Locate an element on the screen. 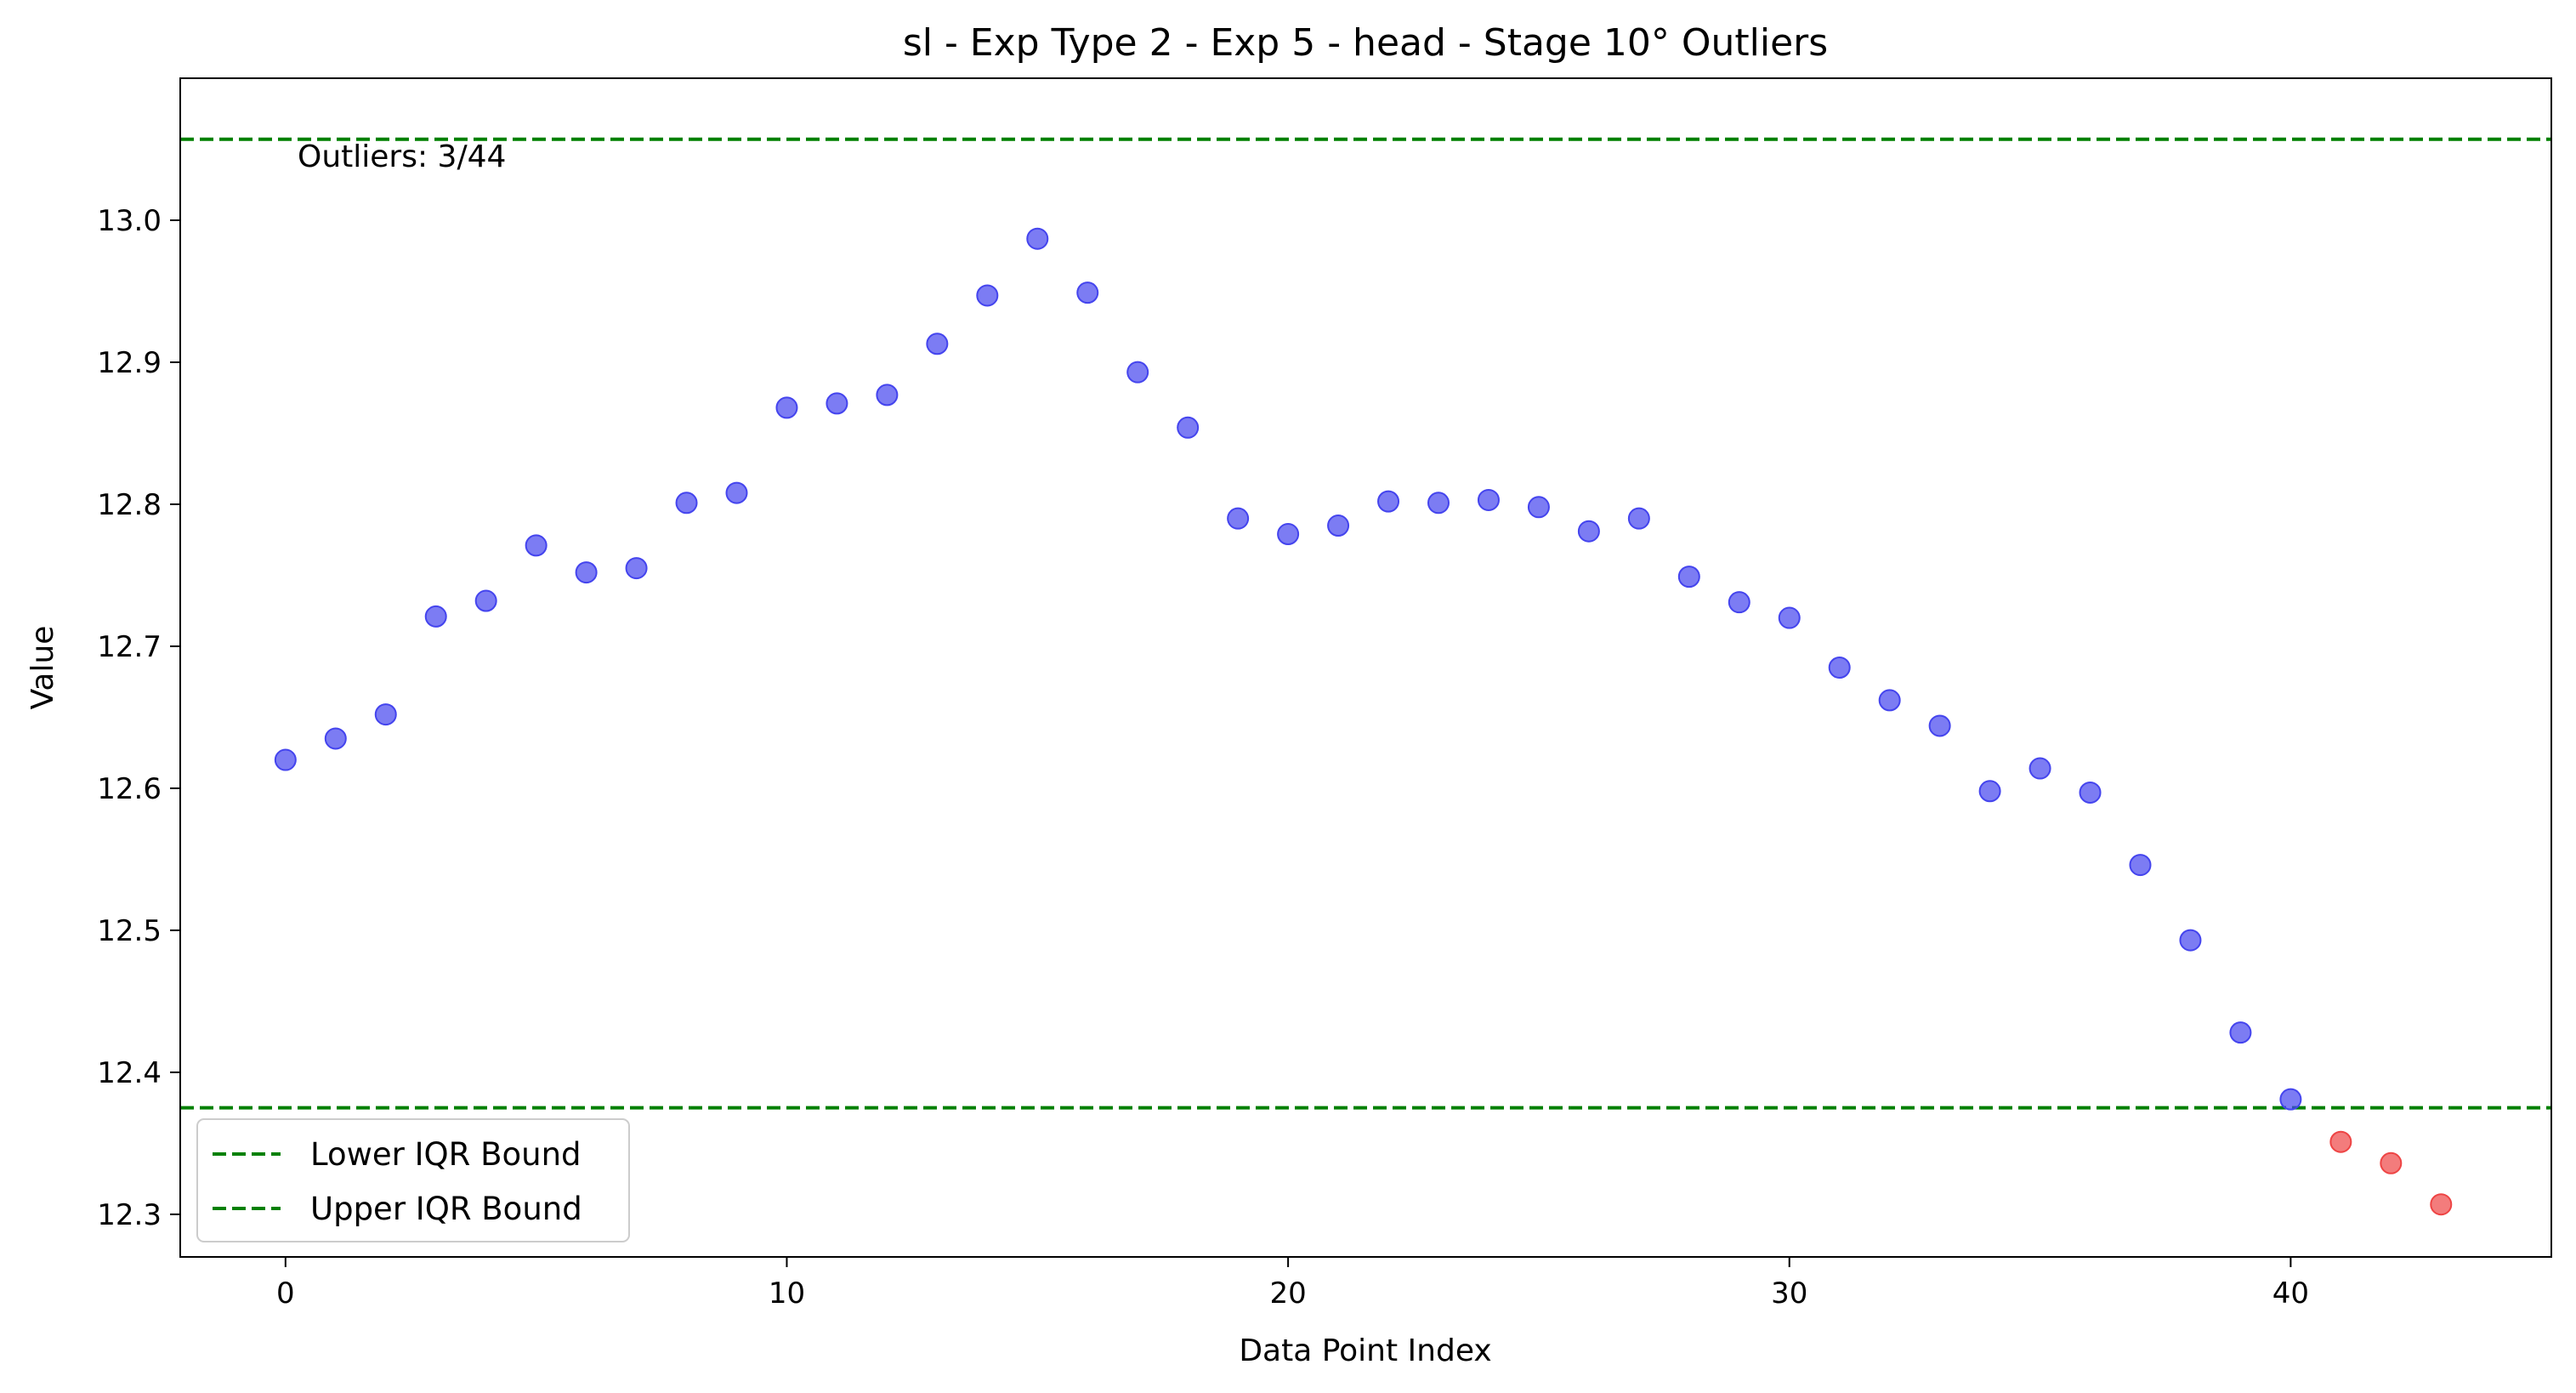  y-tick-label: 13.0 is located at coordinates (130, 221).